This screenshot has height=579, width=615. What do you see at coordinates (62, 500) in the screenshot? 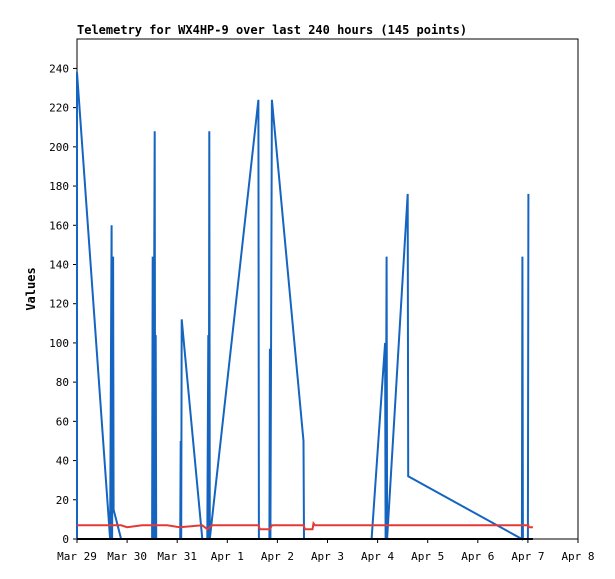
I see `y-tick-label: 20` at bounding box center [62, 500].